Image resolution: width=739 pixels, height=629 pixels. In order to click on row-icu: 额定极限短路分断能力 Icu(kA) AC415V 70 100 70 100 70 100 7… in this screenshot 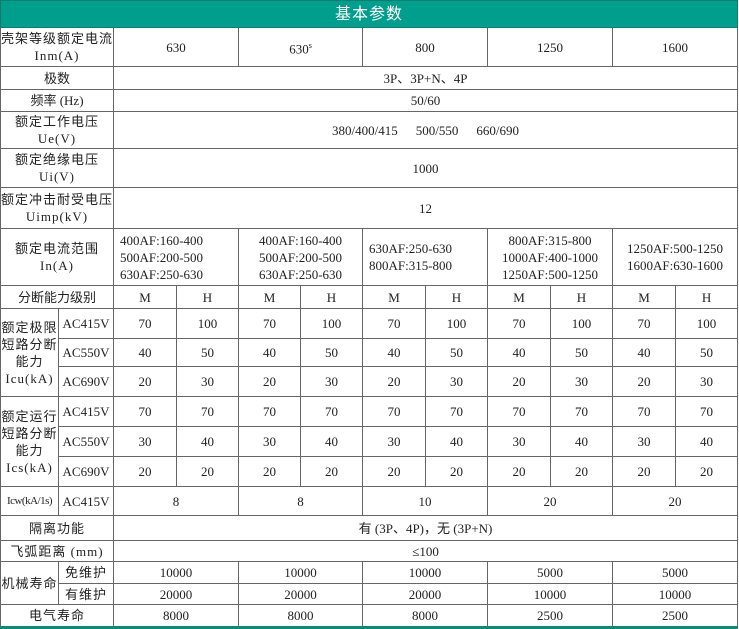, I will do `click(369, 352)`.